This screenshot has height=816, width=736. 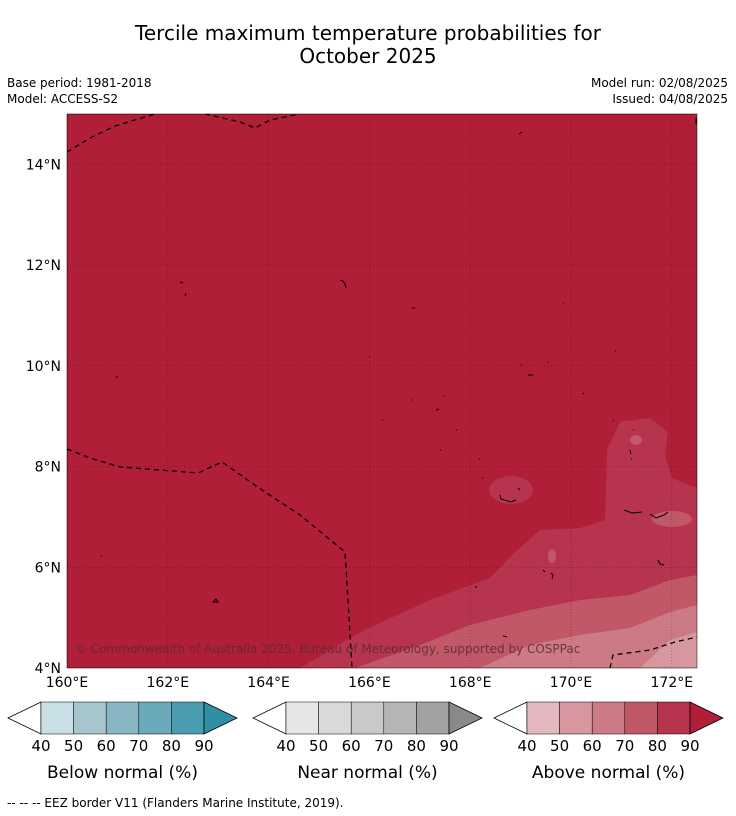 I want to click on longitude-labels: 160°E 162°E 164°E 166°E 168°E 170°E 172°E, so click(x=369, y=683).